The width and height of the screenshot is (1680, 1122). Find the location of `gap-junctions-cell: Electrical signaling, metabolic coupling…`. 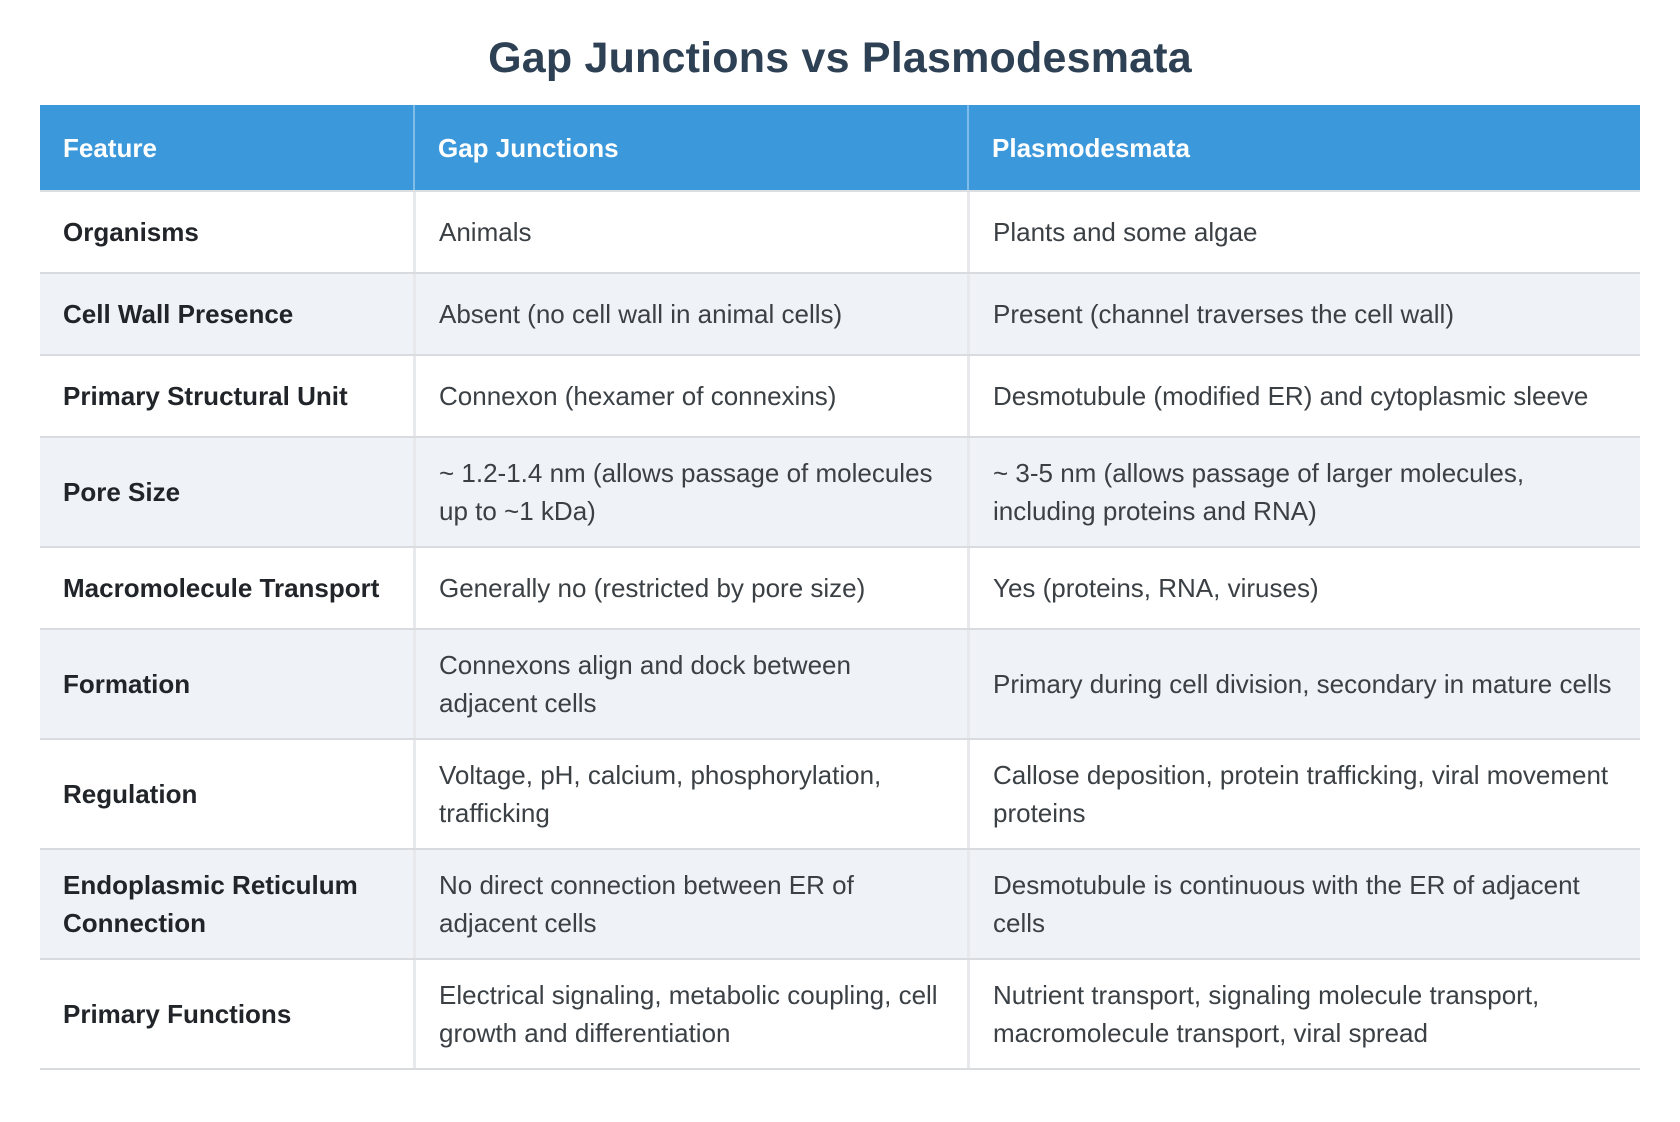

gap-junctions-cell: Electrical signaling, metabolic coupling… is located at coordinates (690, 1014).